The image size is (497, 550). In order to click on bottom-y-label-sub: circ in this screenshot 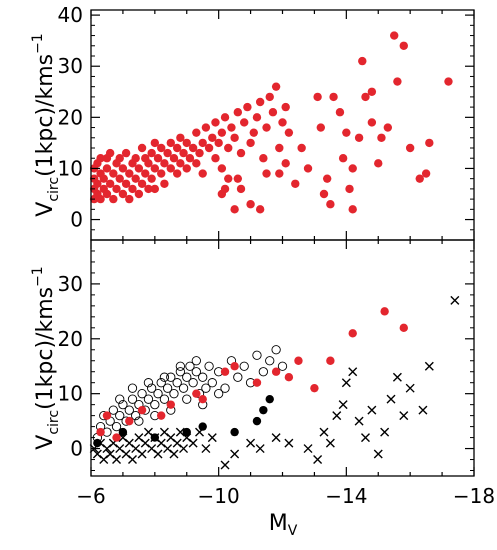, I will do `click(54, 422)`.